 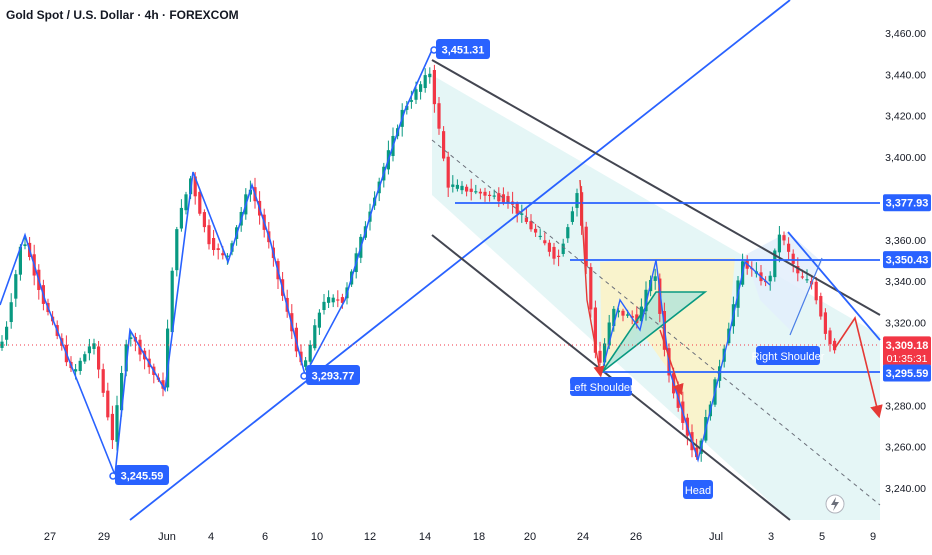 I want to click on left-shoulder-box, so click(x=601, y=386).